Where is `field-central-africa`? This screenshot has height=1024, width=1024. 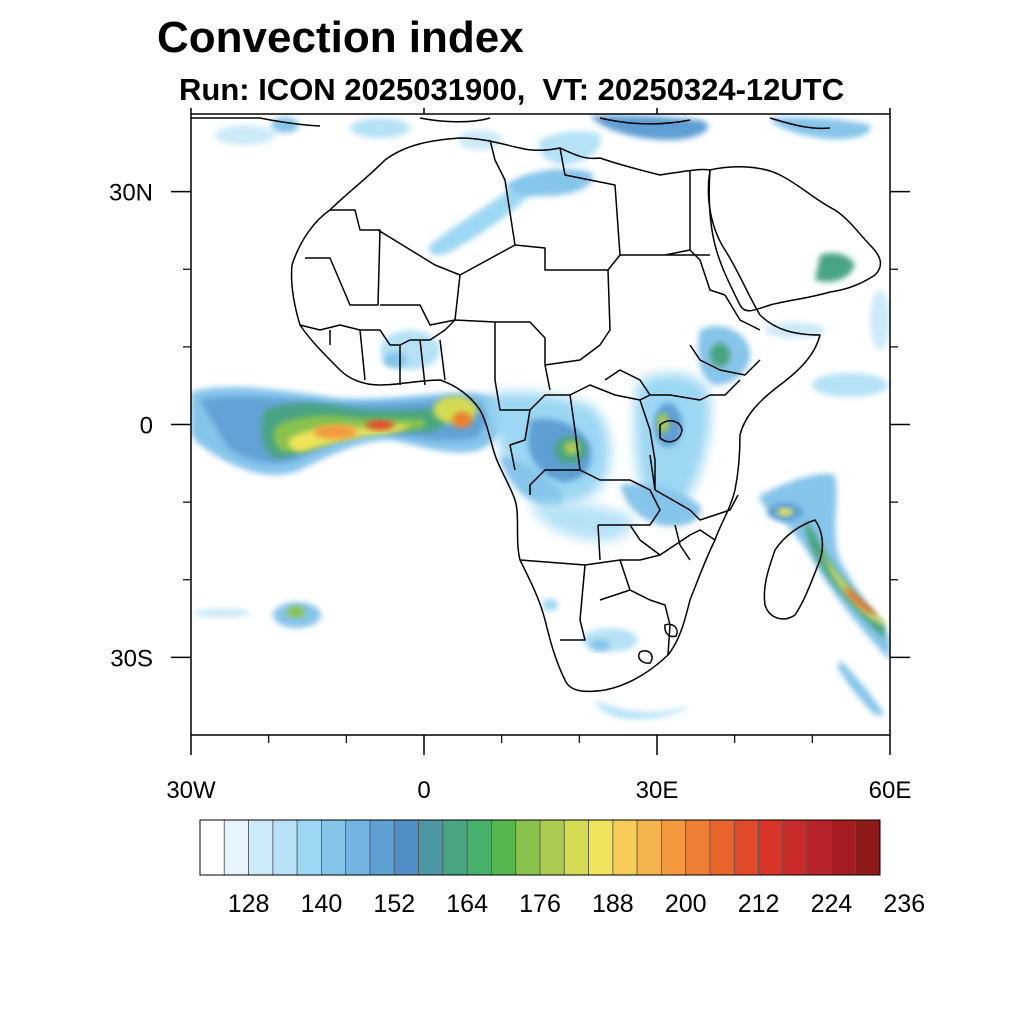
field-central-africa is located at coordinates (561, 466).